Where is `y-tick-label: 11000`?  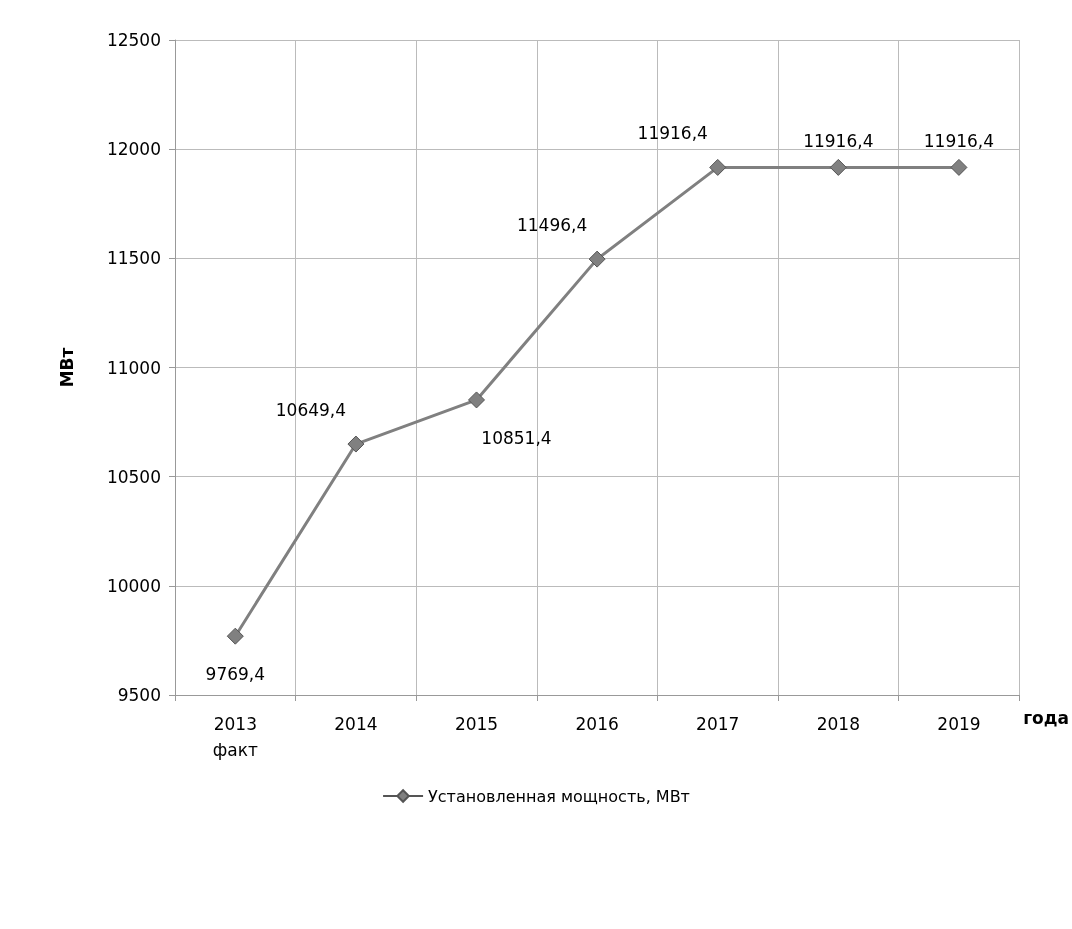 y-tick-label: 11000 is located at coordinates (133, 367).